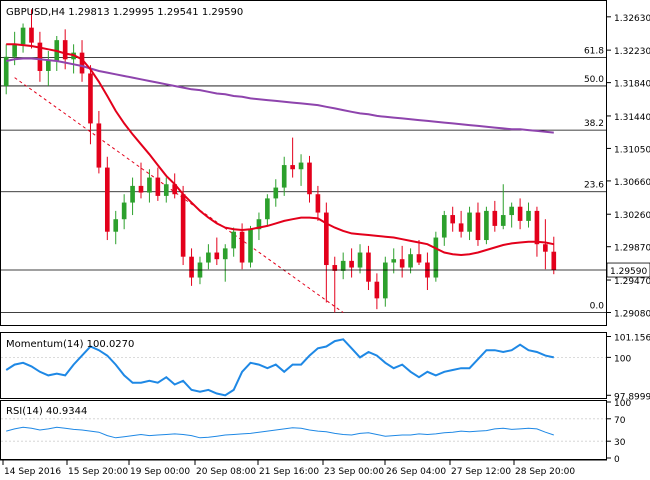  I want to click on x-axis-tick-label: 28 Sep 20:00, so click(545, 472).